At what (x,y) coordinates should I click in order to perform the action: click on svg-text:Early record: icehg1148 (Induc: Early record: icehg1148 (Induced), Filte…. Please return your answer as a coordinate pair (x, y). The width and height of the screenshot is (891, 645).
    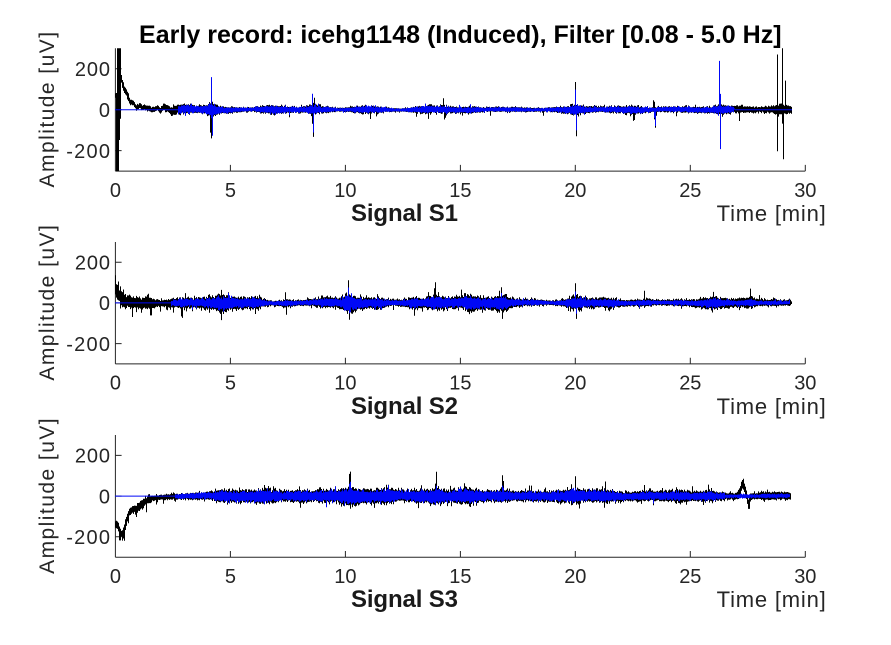
    Looking at the image, I should click on (460, 35).